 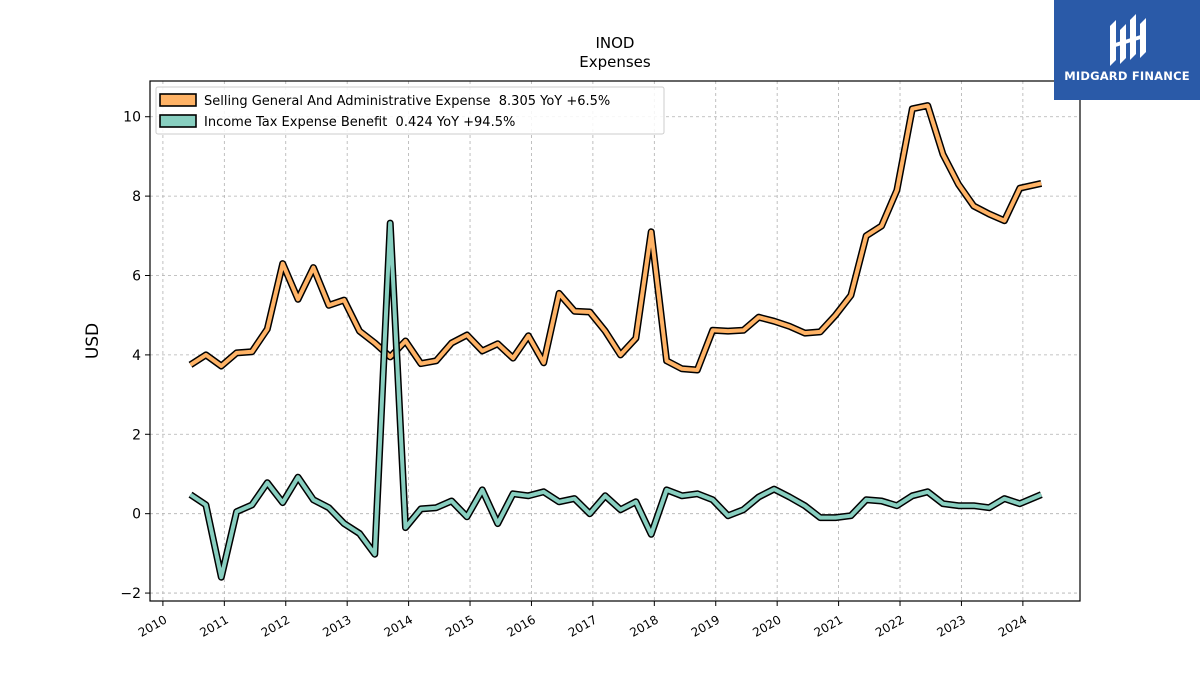 What do you see at coordinates (178, 121) in the screenshot?
I see `legend-swatch-tax` at bounding box center [178, 121].